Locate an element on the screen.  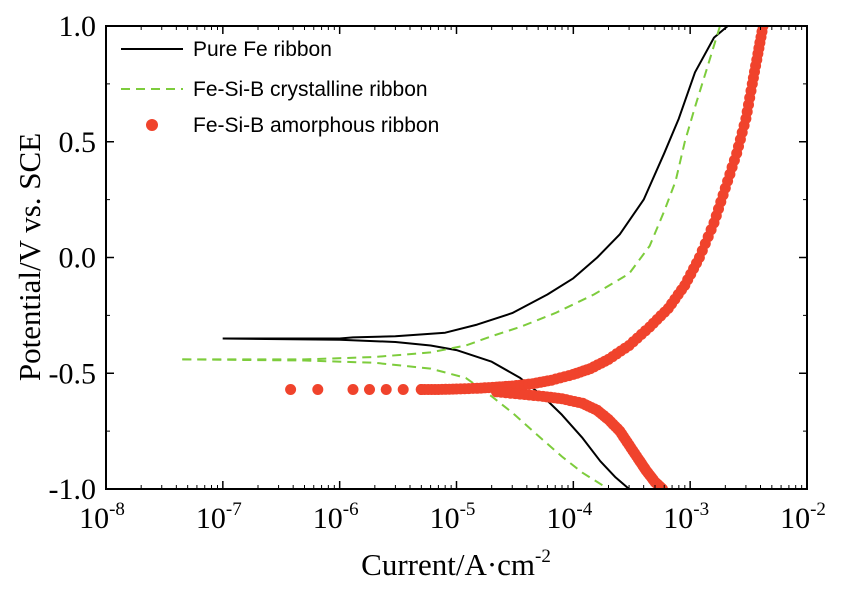
legend-label-crystalline: Fe-Si-B crystalline ribbon is located at coordinates (310, 89).